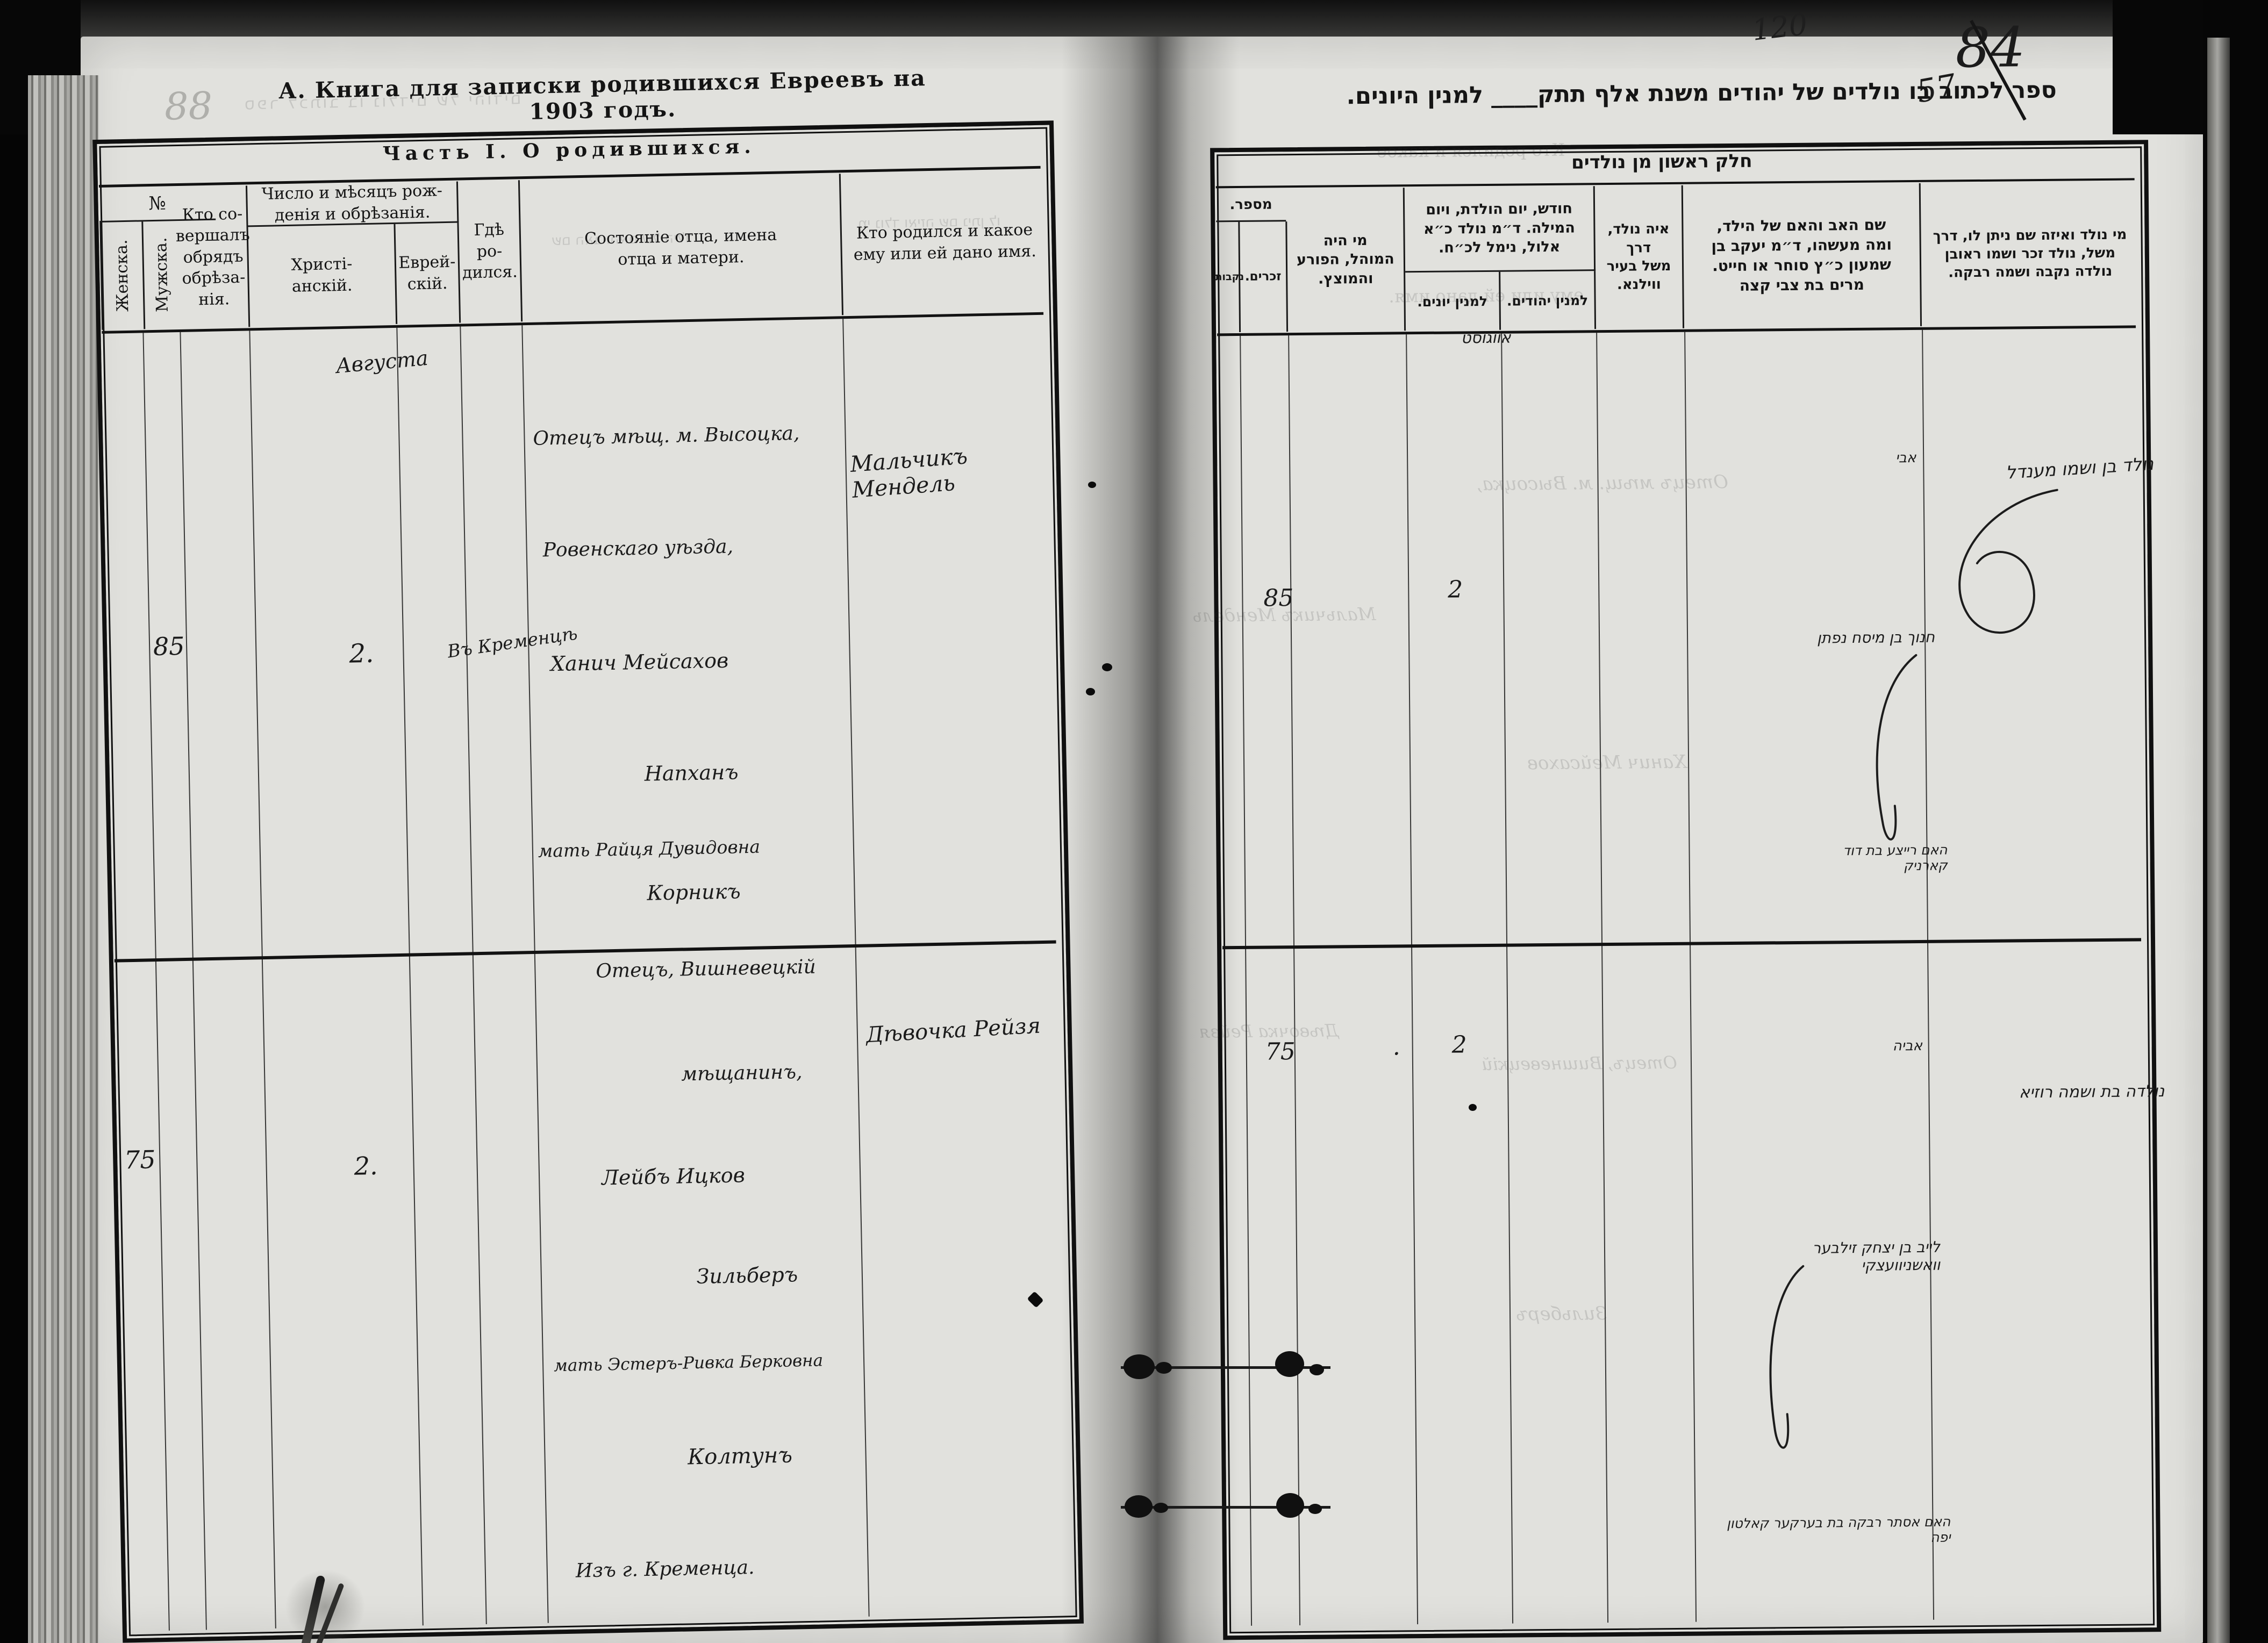 The width and height of the screenshot is (2268, 1643). Describe the element at coordinates (1346, 260) in the screenshot. I see `col-mohel: מי היה המוהל, הפורע והמוצץ.` at that location.